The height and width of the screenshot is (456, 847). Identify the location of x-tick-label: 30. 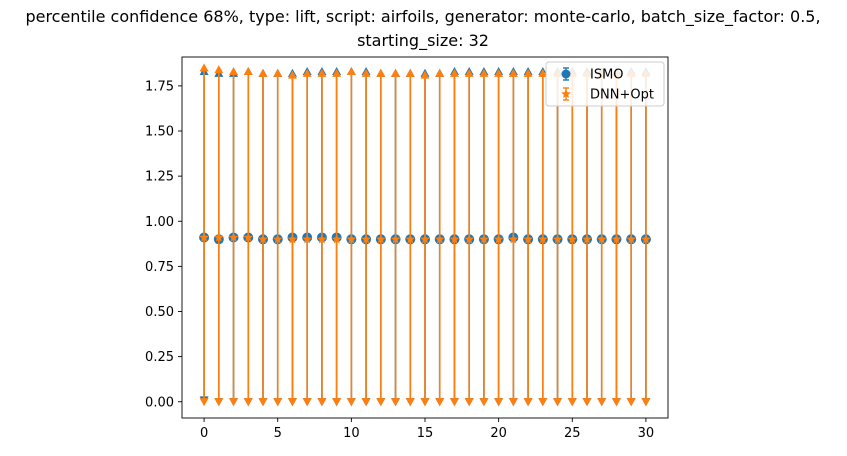
(646, 433).